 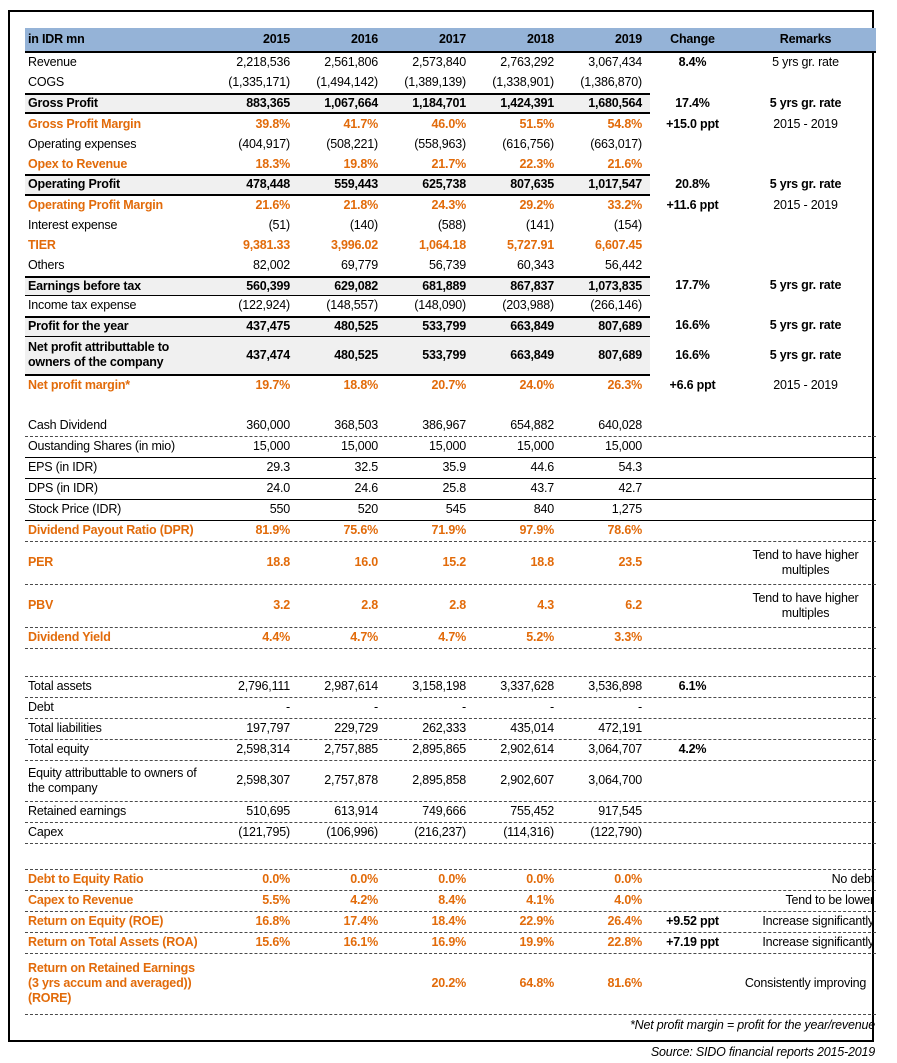 I want to click on value-cell-2015: (51), so click(x=279, y=224).